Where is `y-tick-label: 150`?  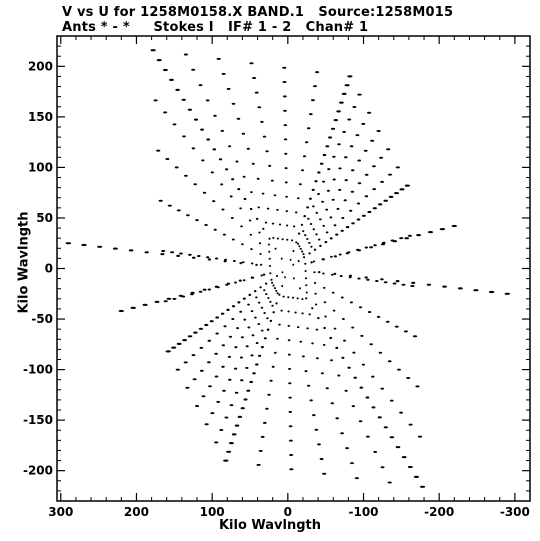
y-tick-label: 150 is located at coordinates (40, 117).